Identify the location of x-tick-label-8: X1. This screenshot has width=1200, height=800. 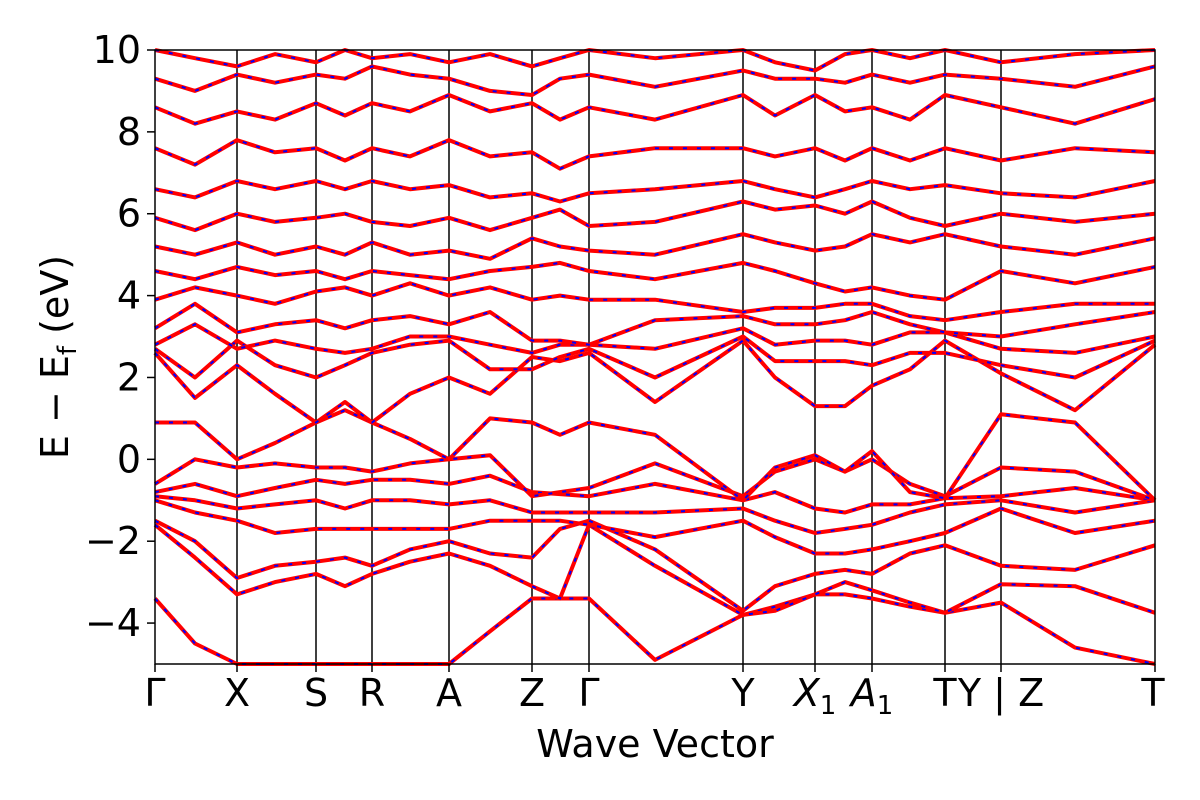
(814, 696).